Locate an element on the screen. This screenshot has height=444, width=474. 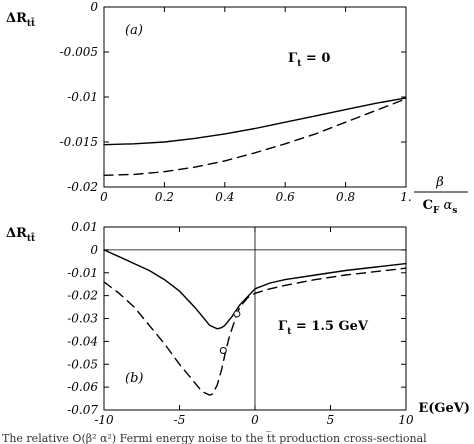
panel-b-xtick-label: -5 is located at coordinates (180, 420).